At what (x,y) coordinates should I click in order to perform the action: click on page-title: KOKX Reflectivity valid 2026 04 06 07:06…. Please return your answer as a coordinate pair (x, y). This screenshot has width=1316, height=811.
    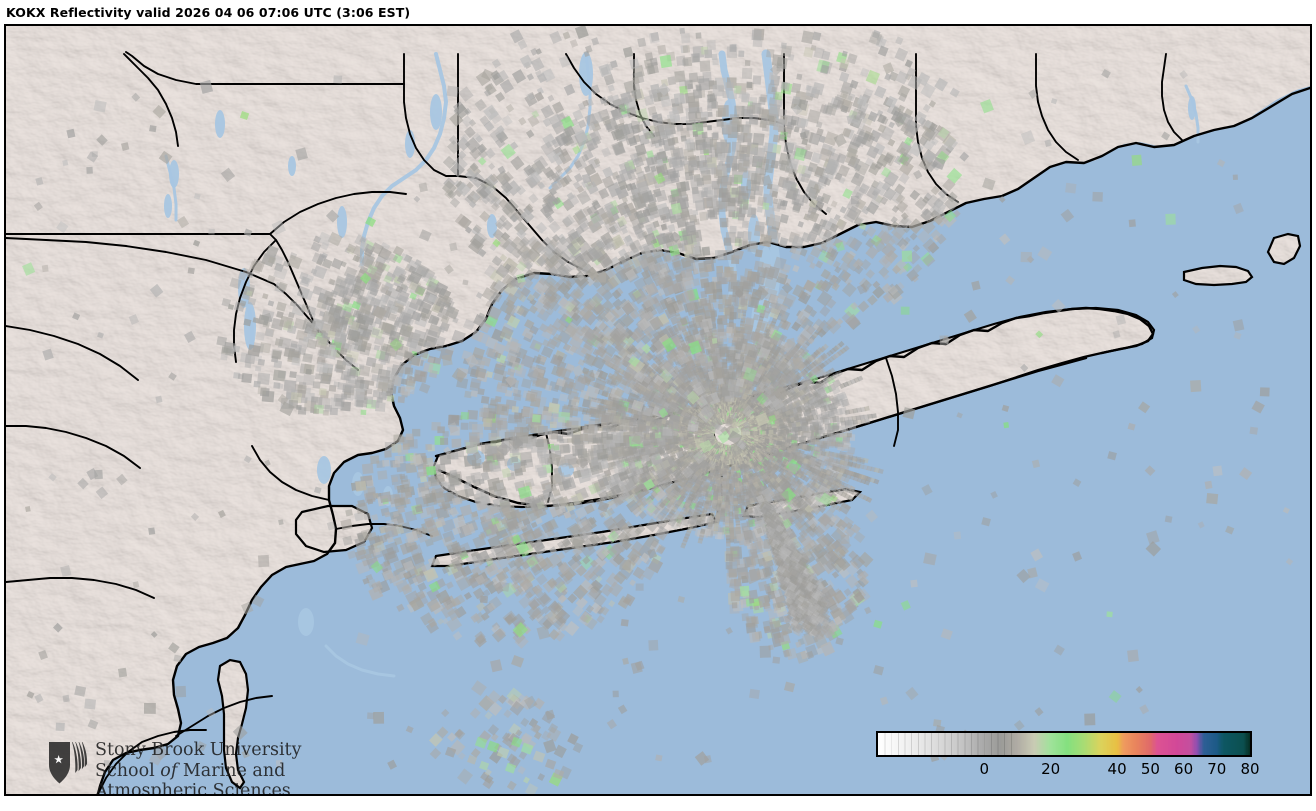
    Looking at the image, I should click on (208, 12).